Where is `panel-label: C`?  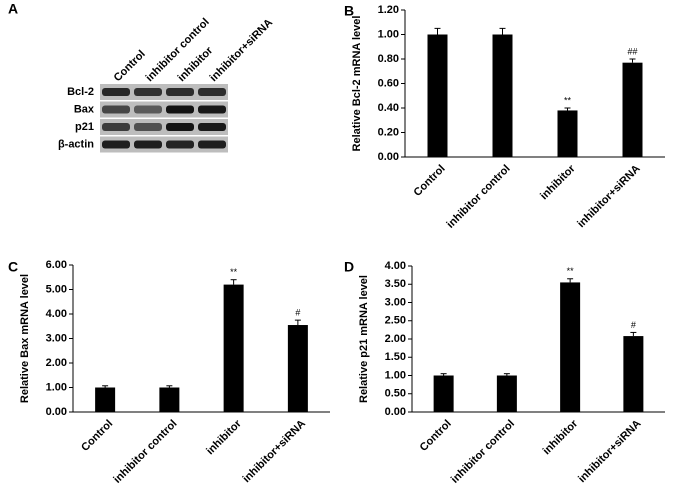 panel-label: C is located at coordinates (13, 267).